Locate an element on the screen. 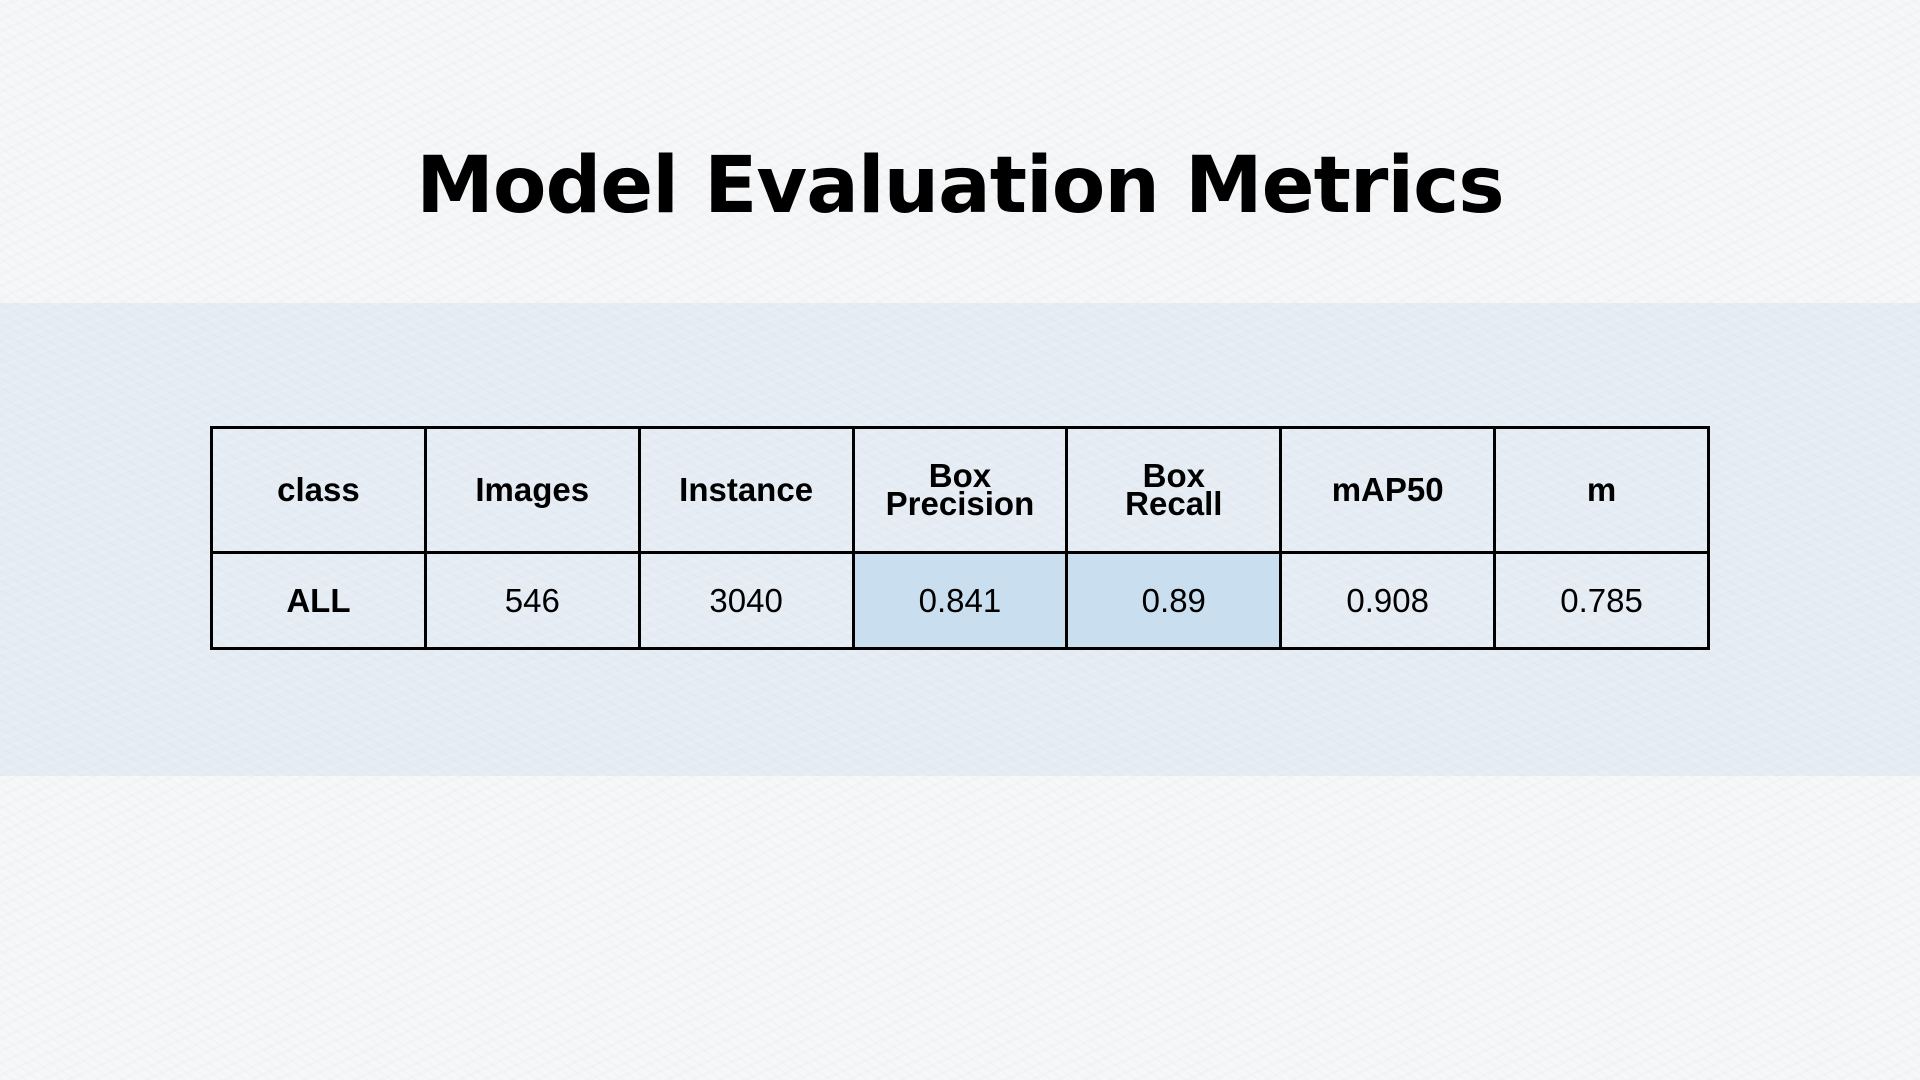 This screenshot has width=1920, height=1080. header-class: class is located at coordinates (318, 490).